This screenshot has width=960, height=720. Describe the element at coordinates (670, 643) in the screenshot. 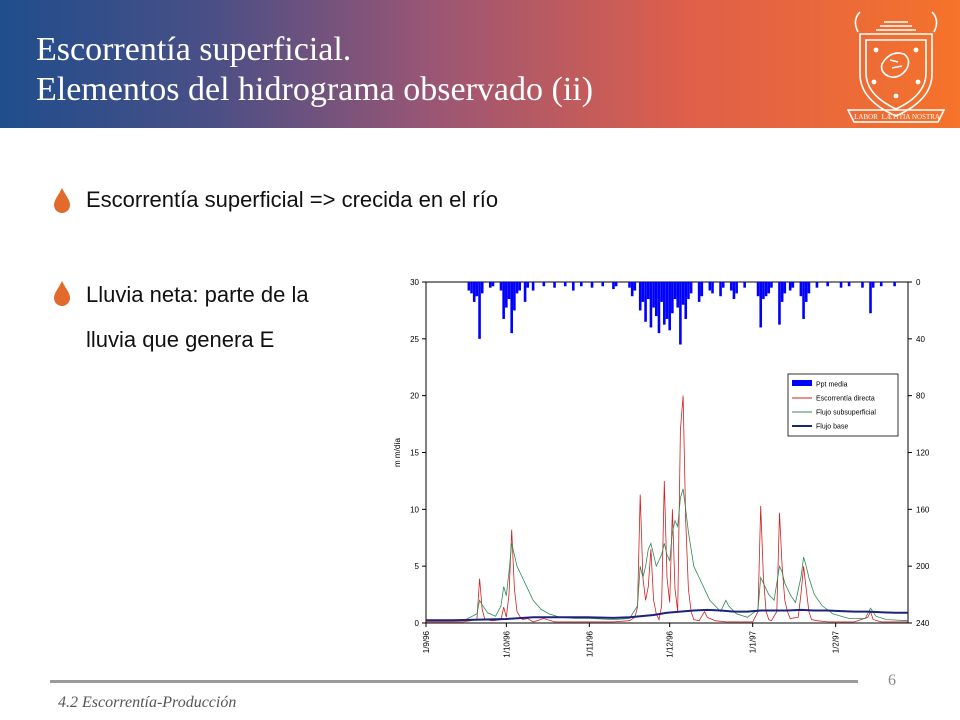

I see `x-tick-label: 1/12/96` at that location.